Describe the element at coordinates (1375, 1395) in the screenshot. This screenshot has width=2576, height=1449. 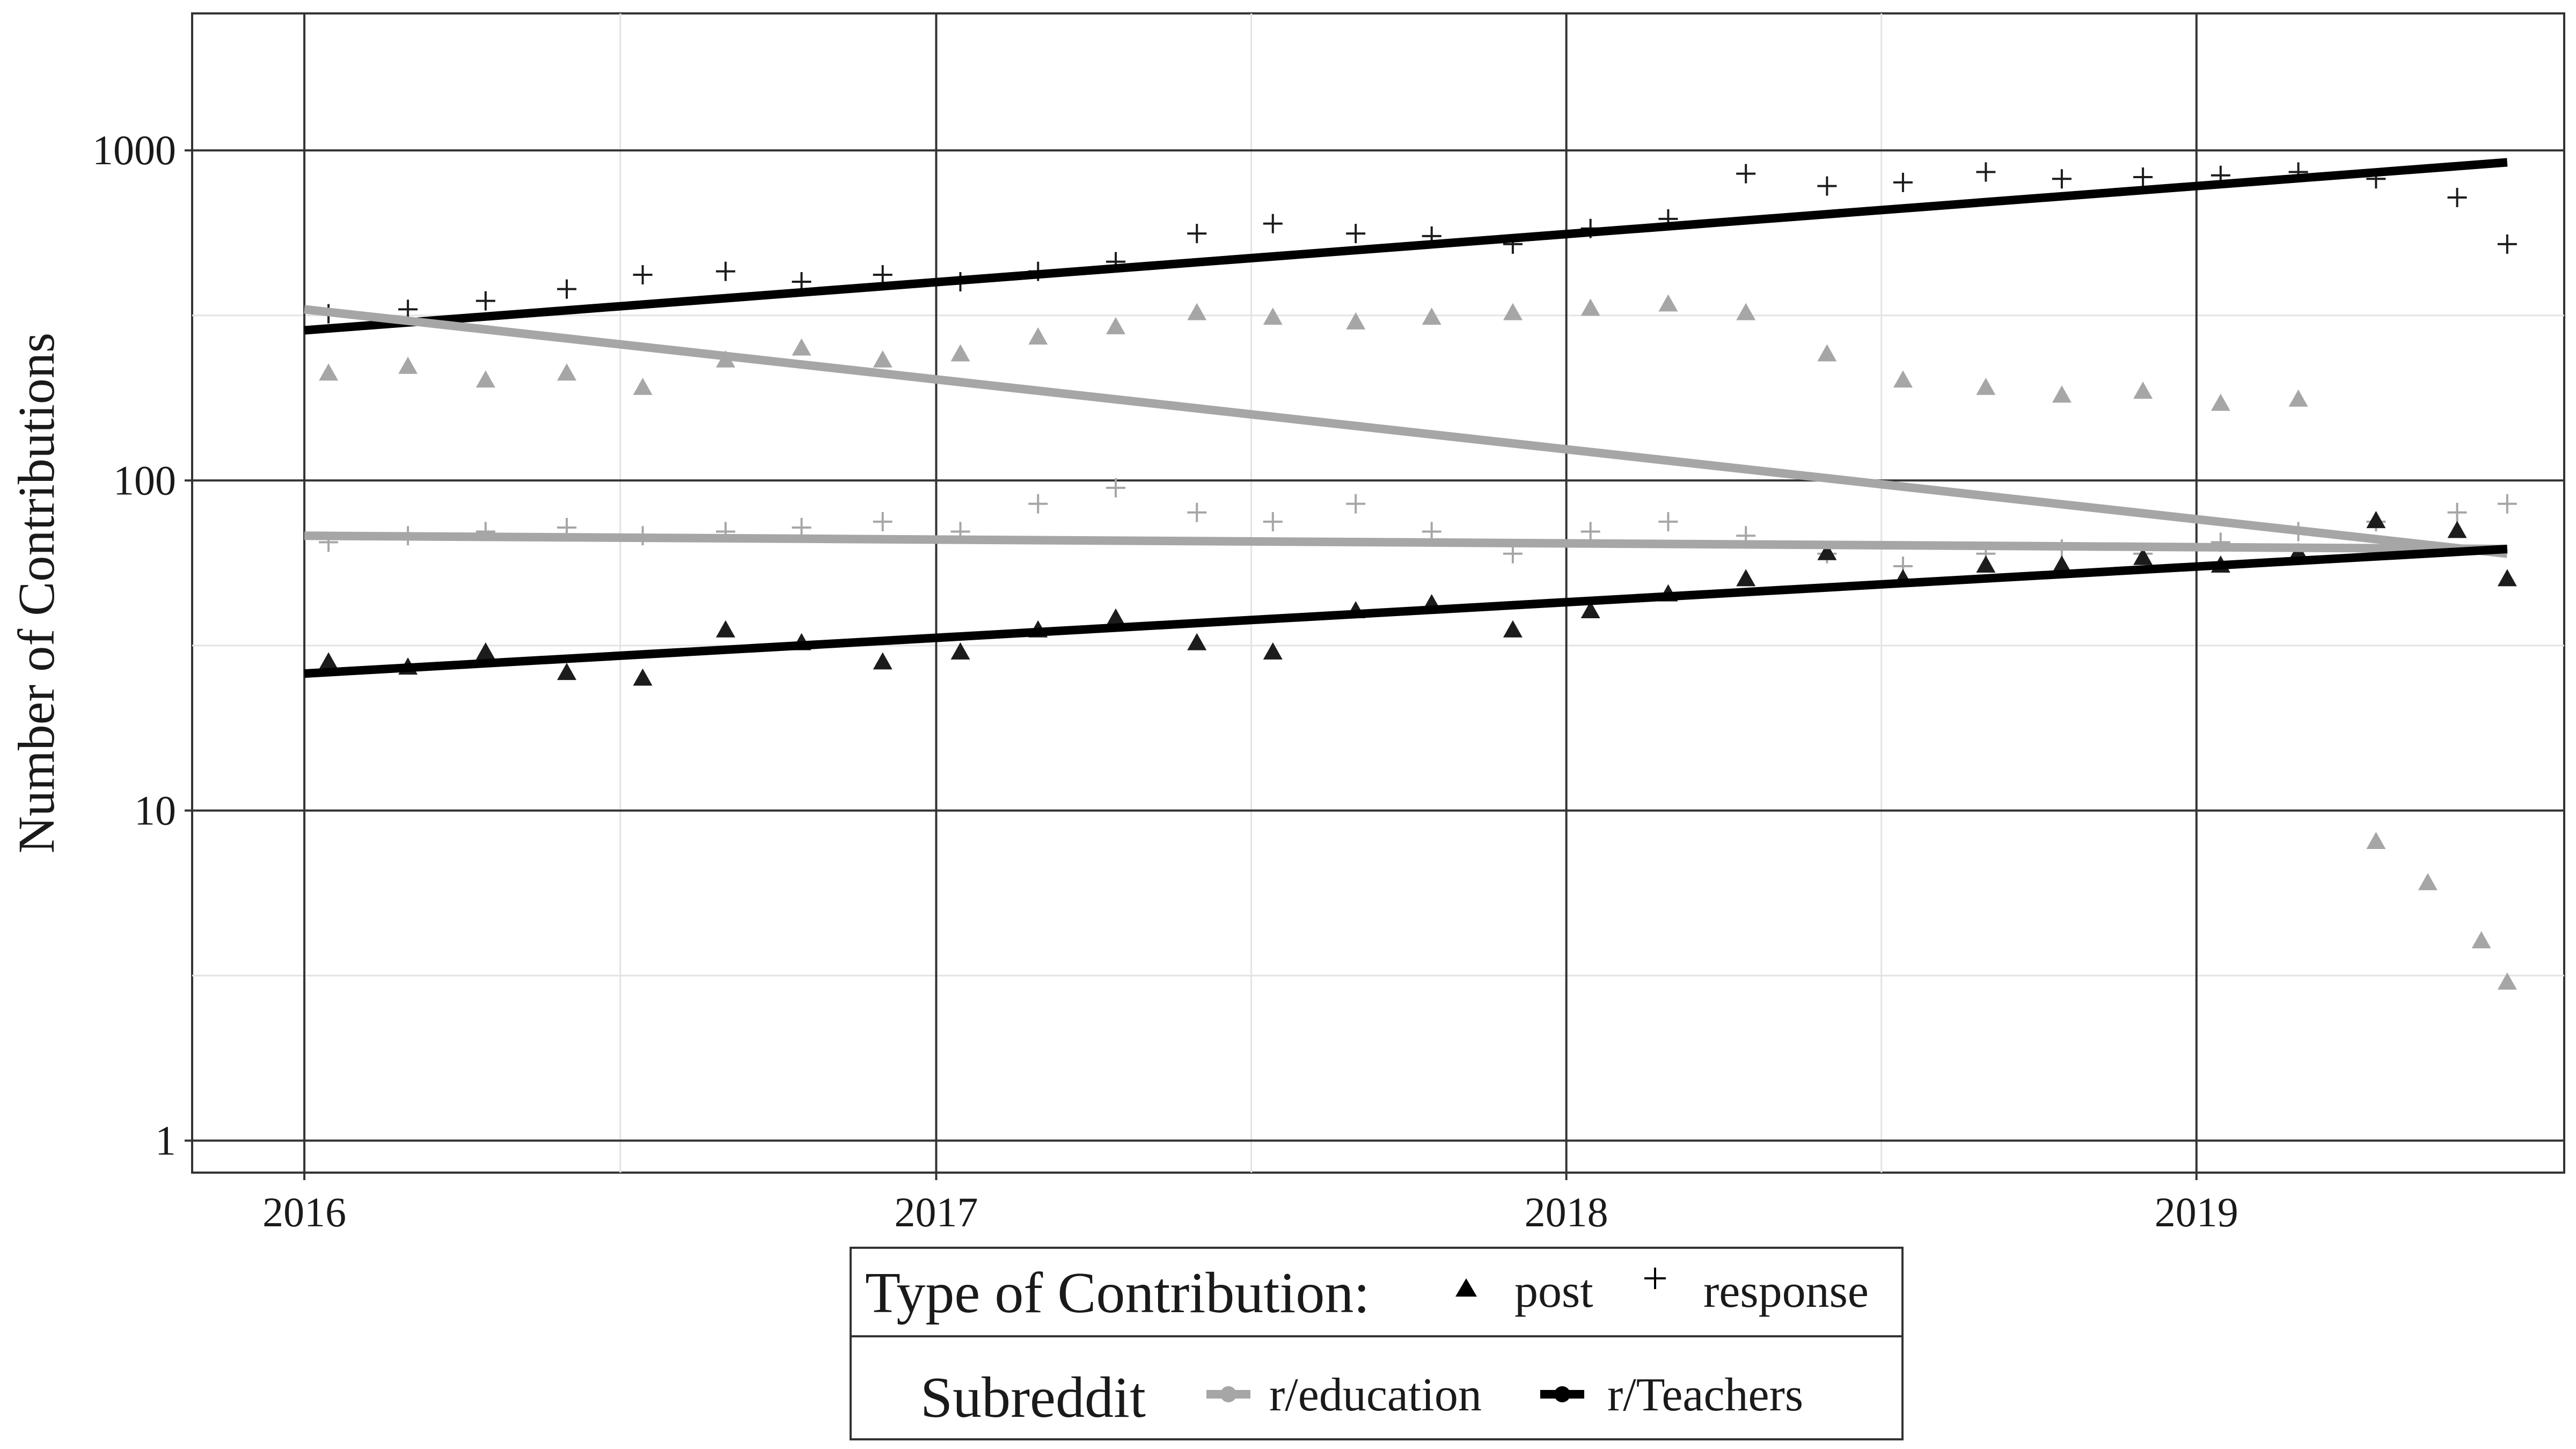
I see `legend-education-label: r/education` at that location.